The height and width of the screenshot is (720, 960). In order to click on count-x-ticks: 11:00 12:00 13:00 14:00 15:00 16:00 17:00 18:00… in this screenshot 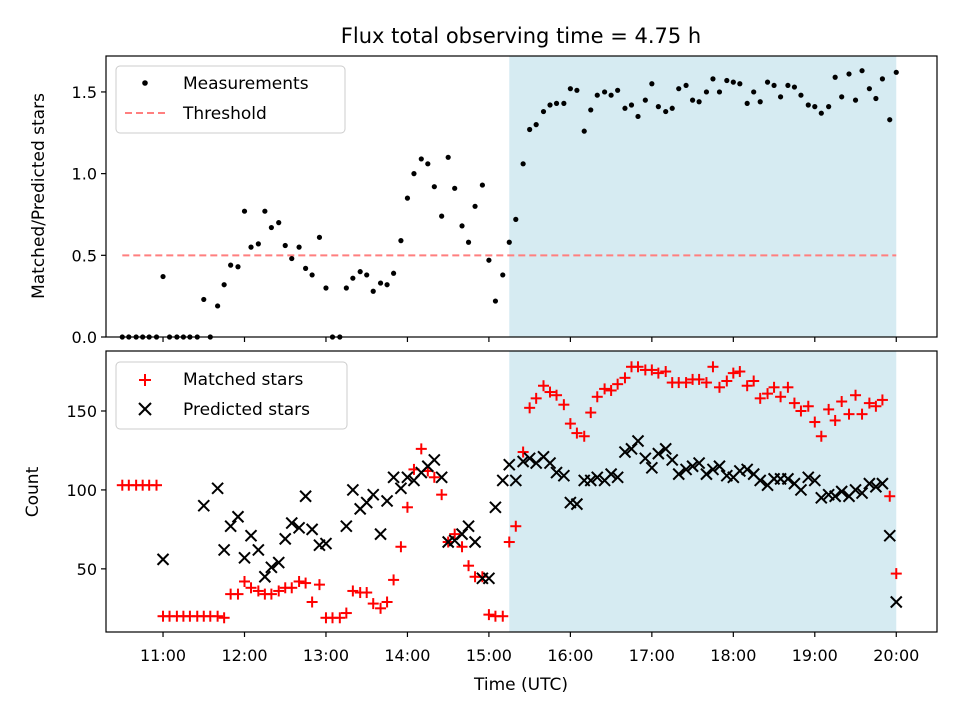, I will do `click(529, 648)`.